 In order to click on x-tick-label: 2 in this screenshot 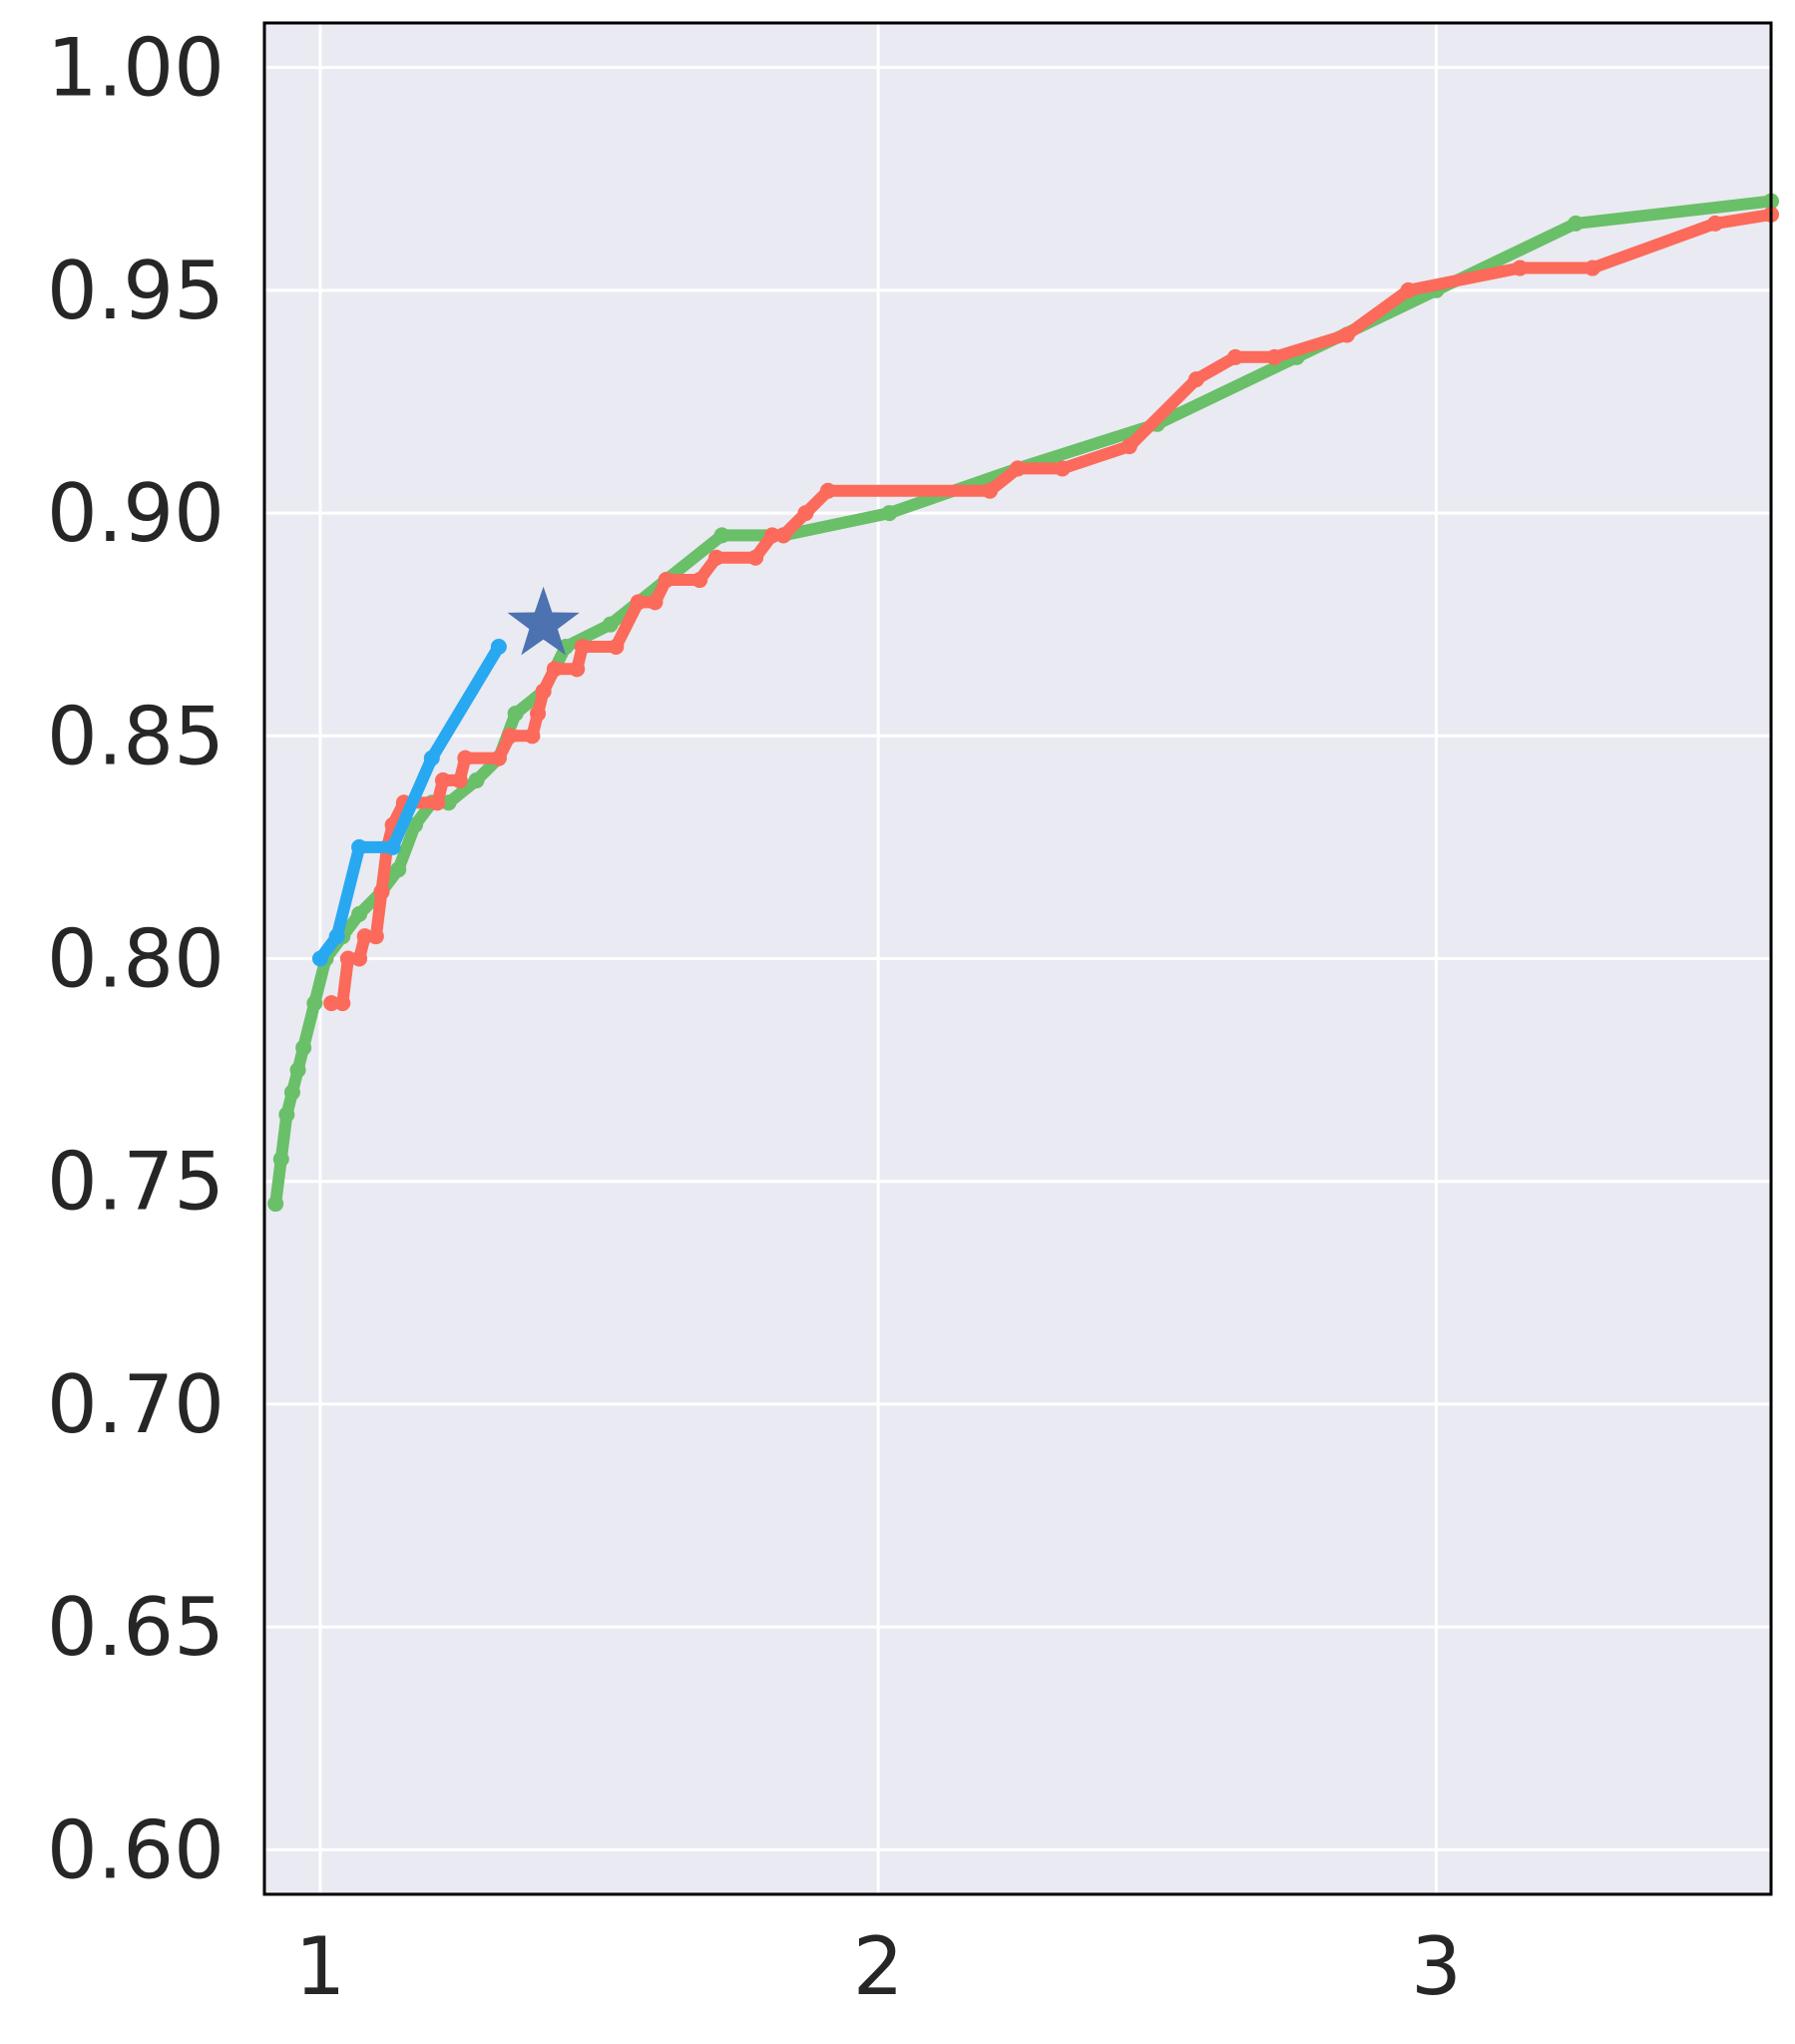, I will do `click(878, 1966)`.